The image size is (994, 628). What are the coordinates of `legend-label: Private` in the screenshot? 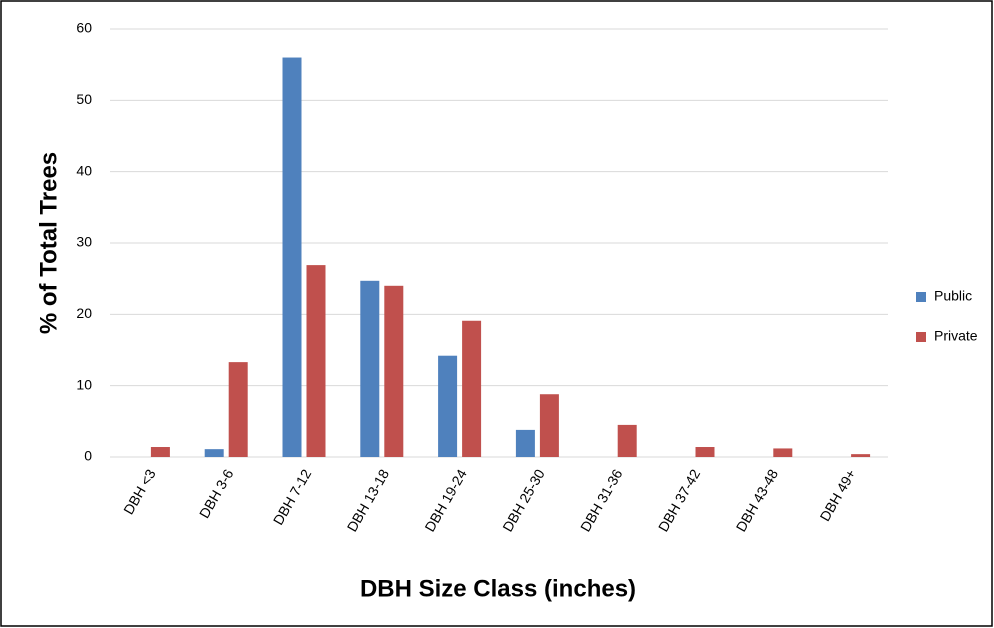 It's located at (956, 336).